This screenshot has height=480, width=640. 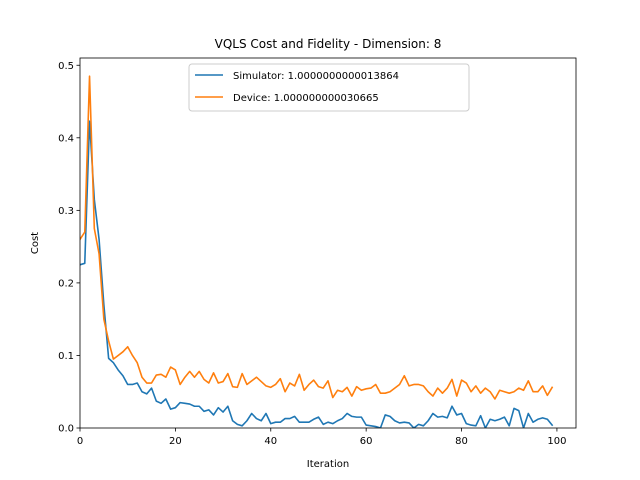 What do you see at coordinates (328, 464) in the screenshot?
I see `x-axis-label: Iteration` at bounding box center [328, 464].